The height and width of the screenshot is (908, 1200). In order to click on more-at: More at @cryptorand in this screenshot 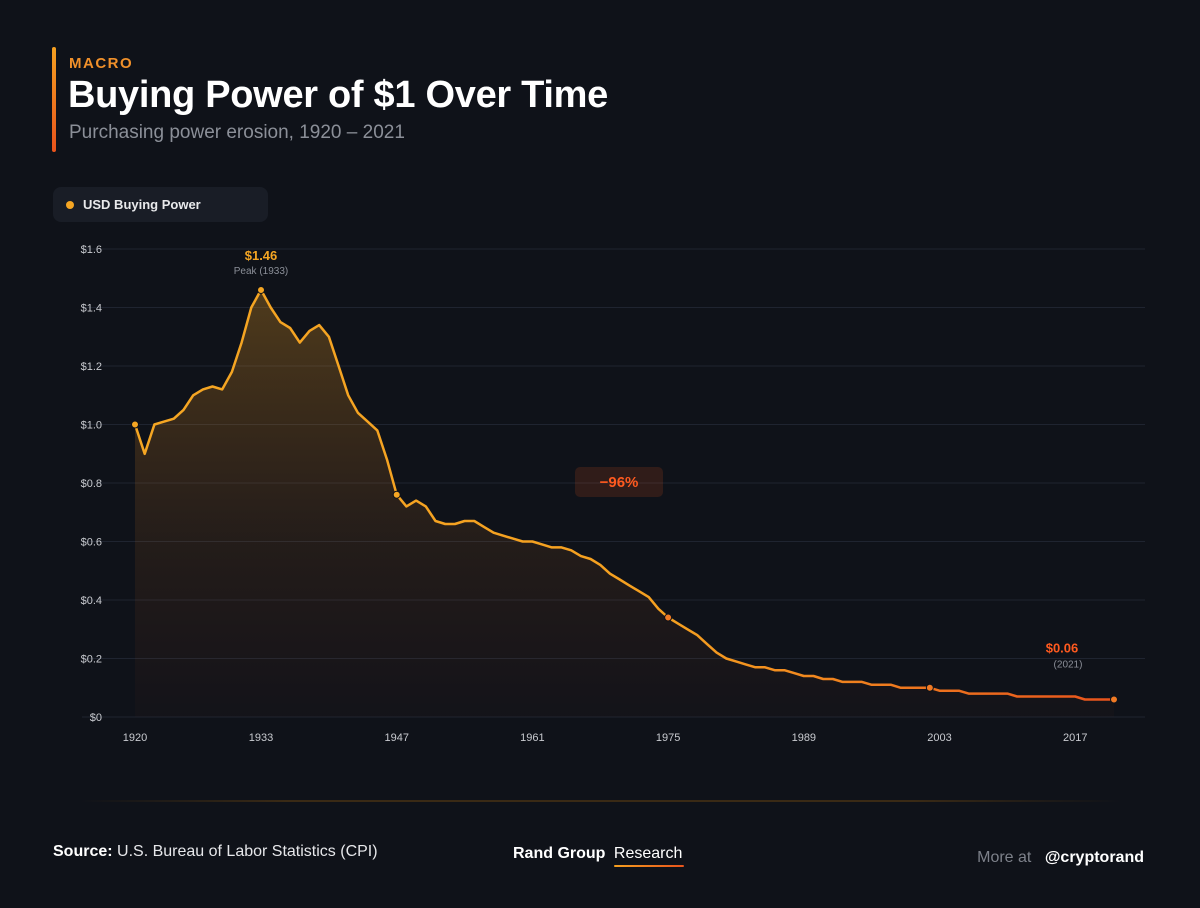, I will do `click(1060, 858)`.